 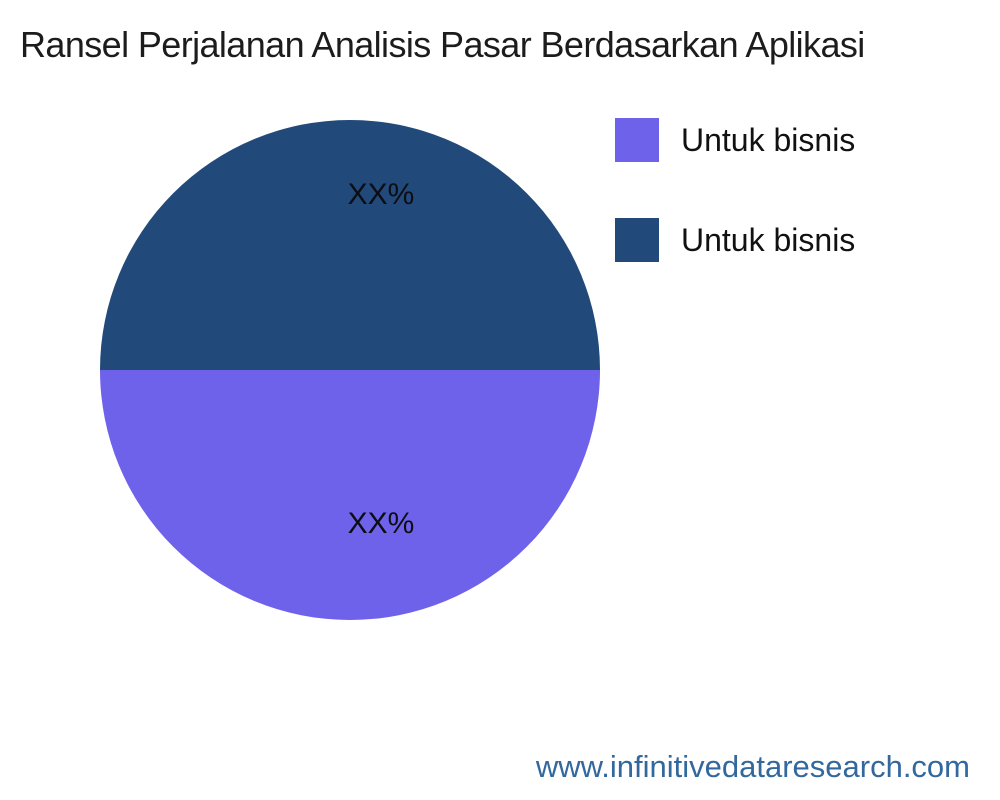 I want to click on legend-item-darkblue: Untuk bisnis, so click(x=735, y=240).